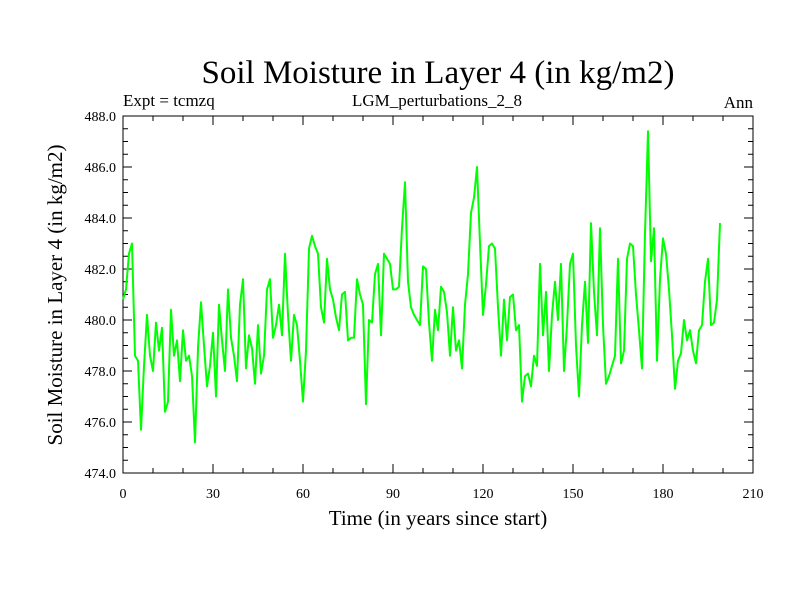 The height and width of the screenshot is (600, 800). I want to click on x-tick-label: 30, so click(213, 494).